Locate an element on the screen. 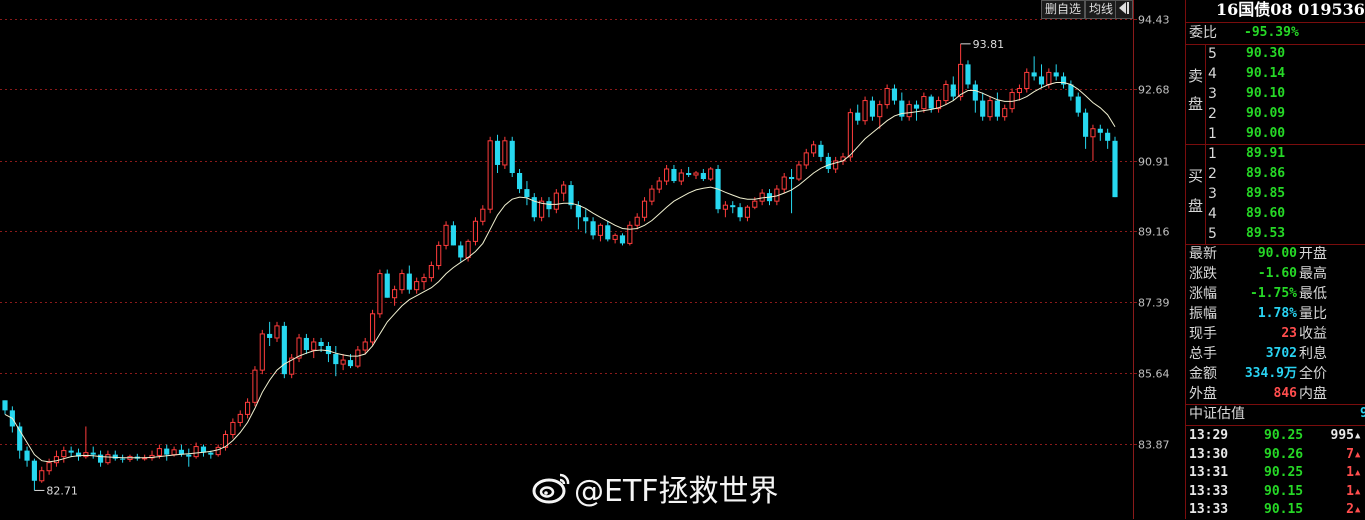 Image resolution: width=1365 pixels, height=520 pixels. ask-price: 90.30 is located at coordinates (1266, 53).